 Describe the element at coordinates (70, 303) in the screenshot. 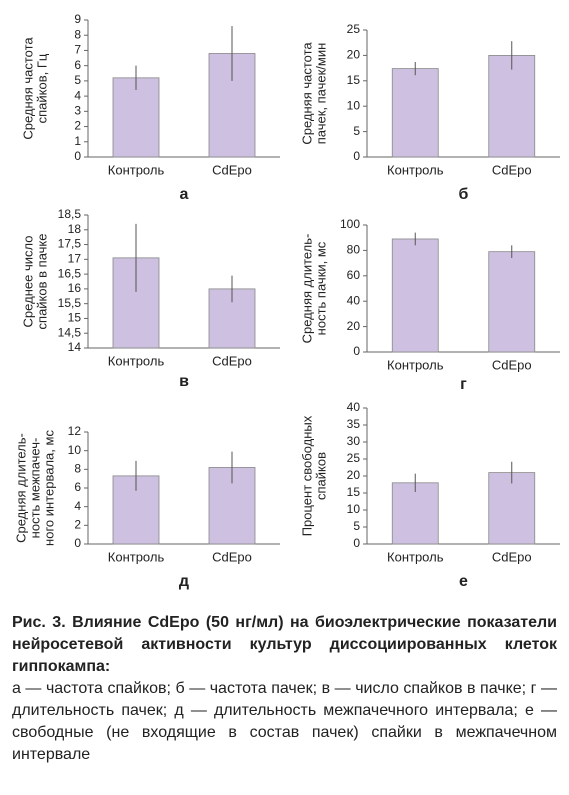

I see `y-tick-label: 15,5` at that location.